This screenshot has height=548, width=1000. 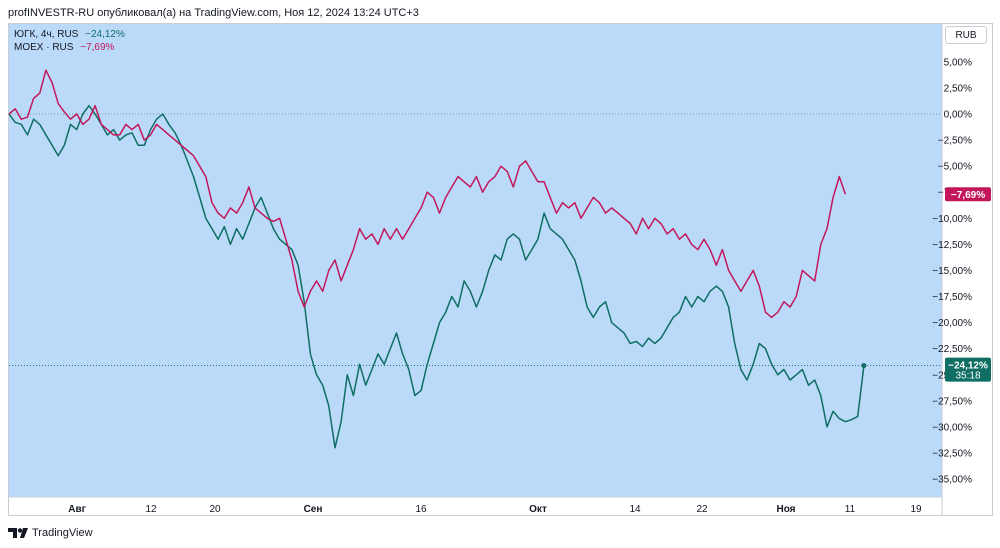 What do you see at coordinates (967, 376) in the screenshot?
I see `price-badge-countdown: 35:18` at bounding box center [967, 376].